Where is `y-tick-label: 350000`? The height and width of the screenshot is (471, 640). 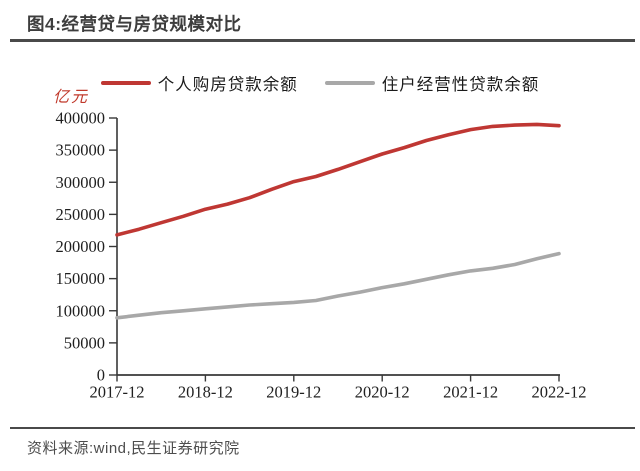
y-tick-label: 350000 is located at coordinates (81, 150).